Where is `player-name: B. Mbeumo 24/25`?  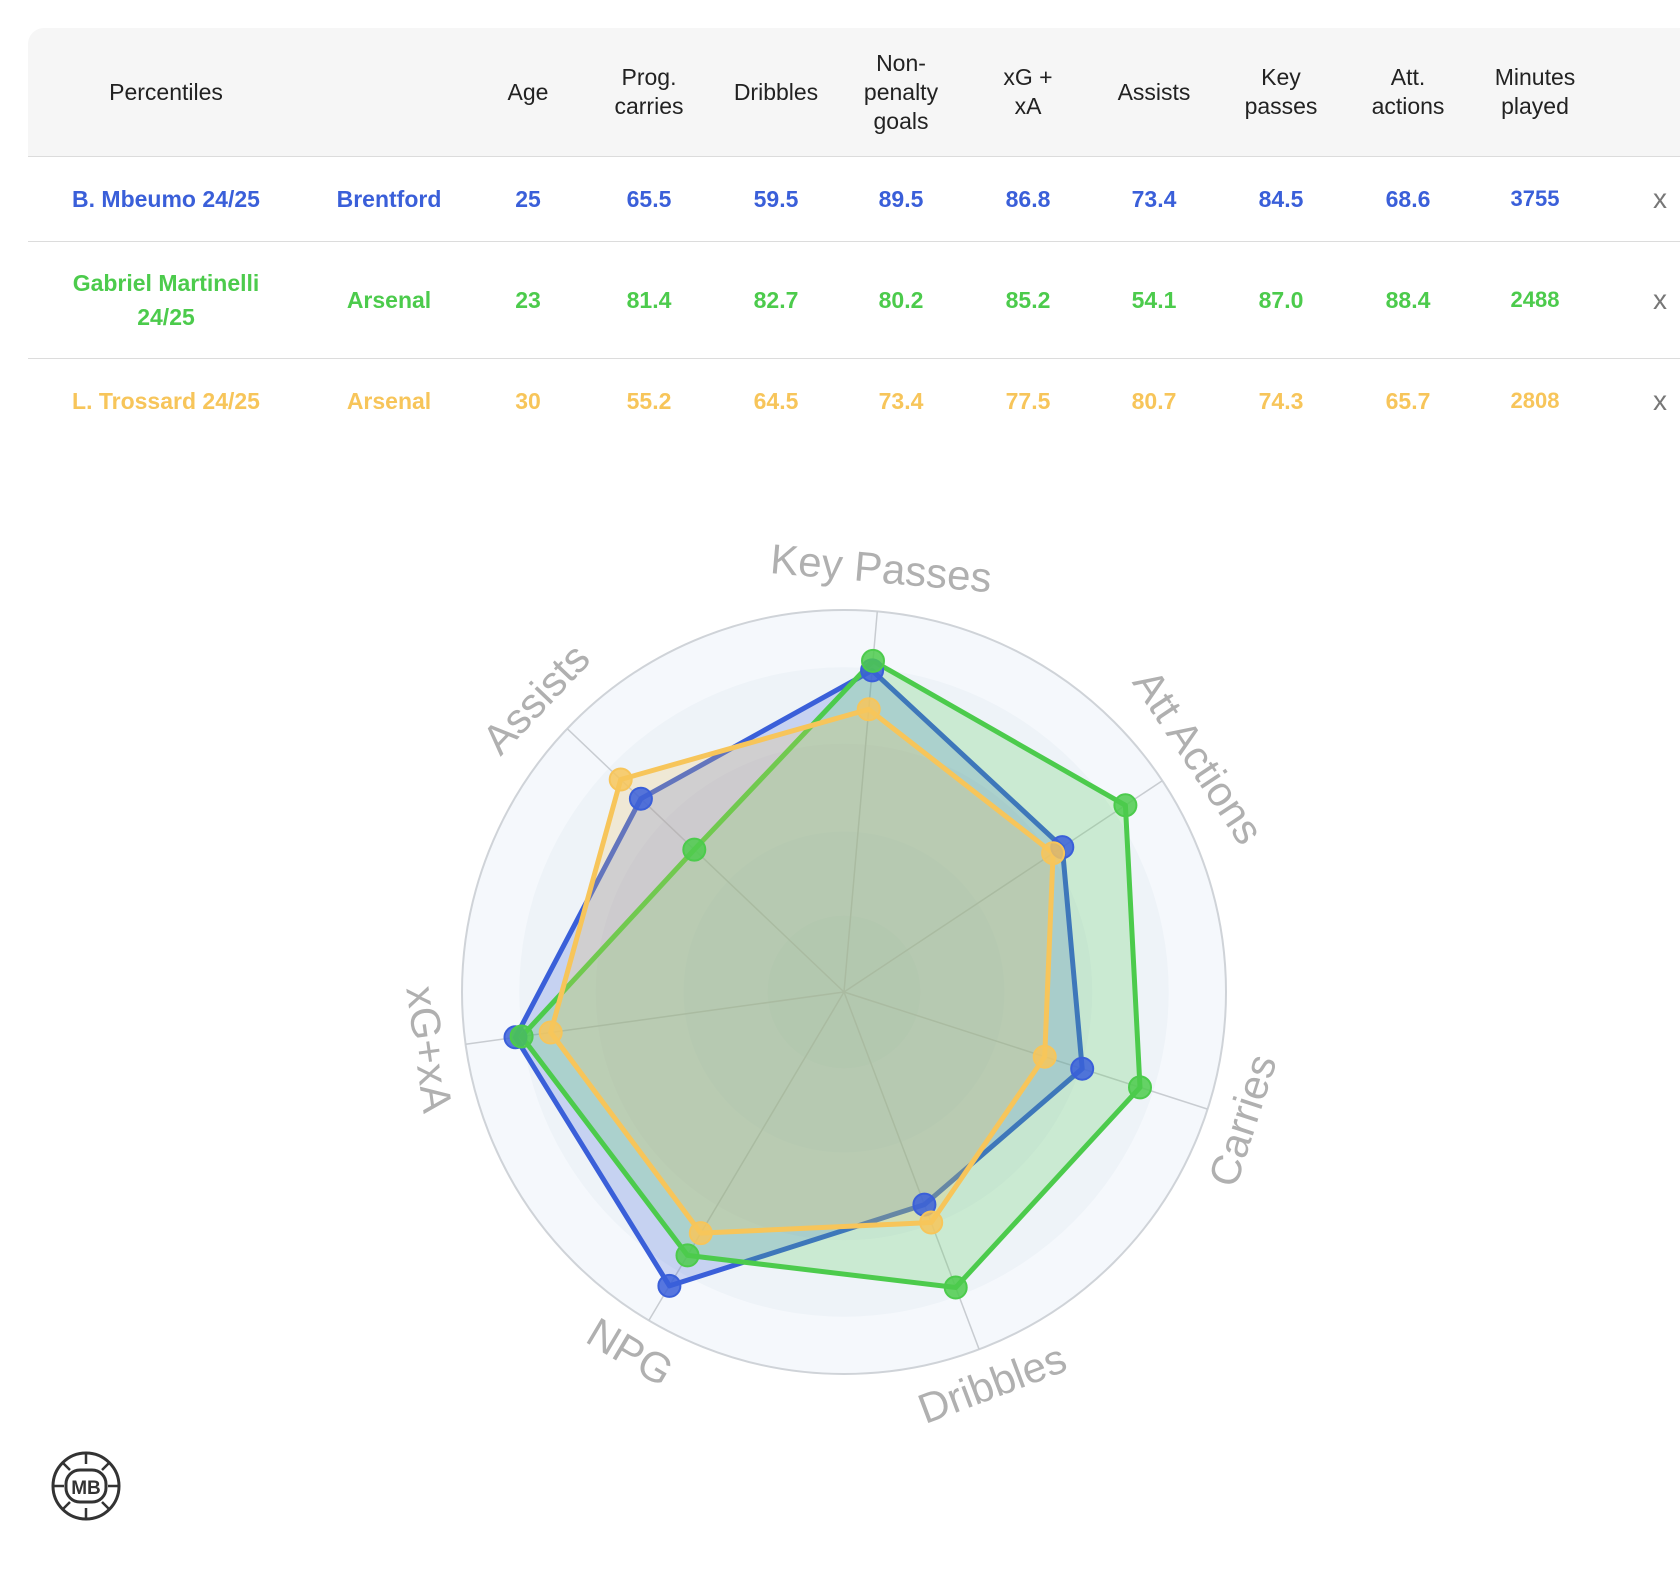 player-name: B. Mbeumo 24/25 is located at coordinates (166, 199).